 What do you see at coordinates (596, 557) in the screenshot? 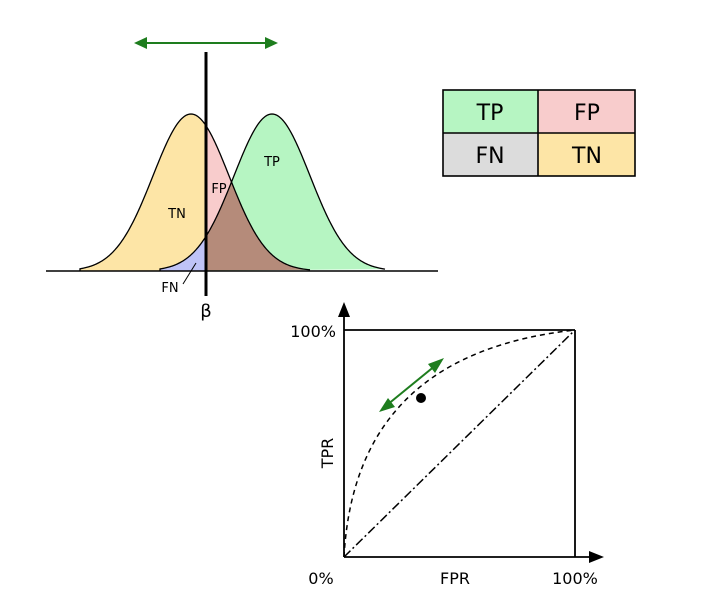
I see `roc-x-axis-arrow-icon` at bounding box center [596, 557].